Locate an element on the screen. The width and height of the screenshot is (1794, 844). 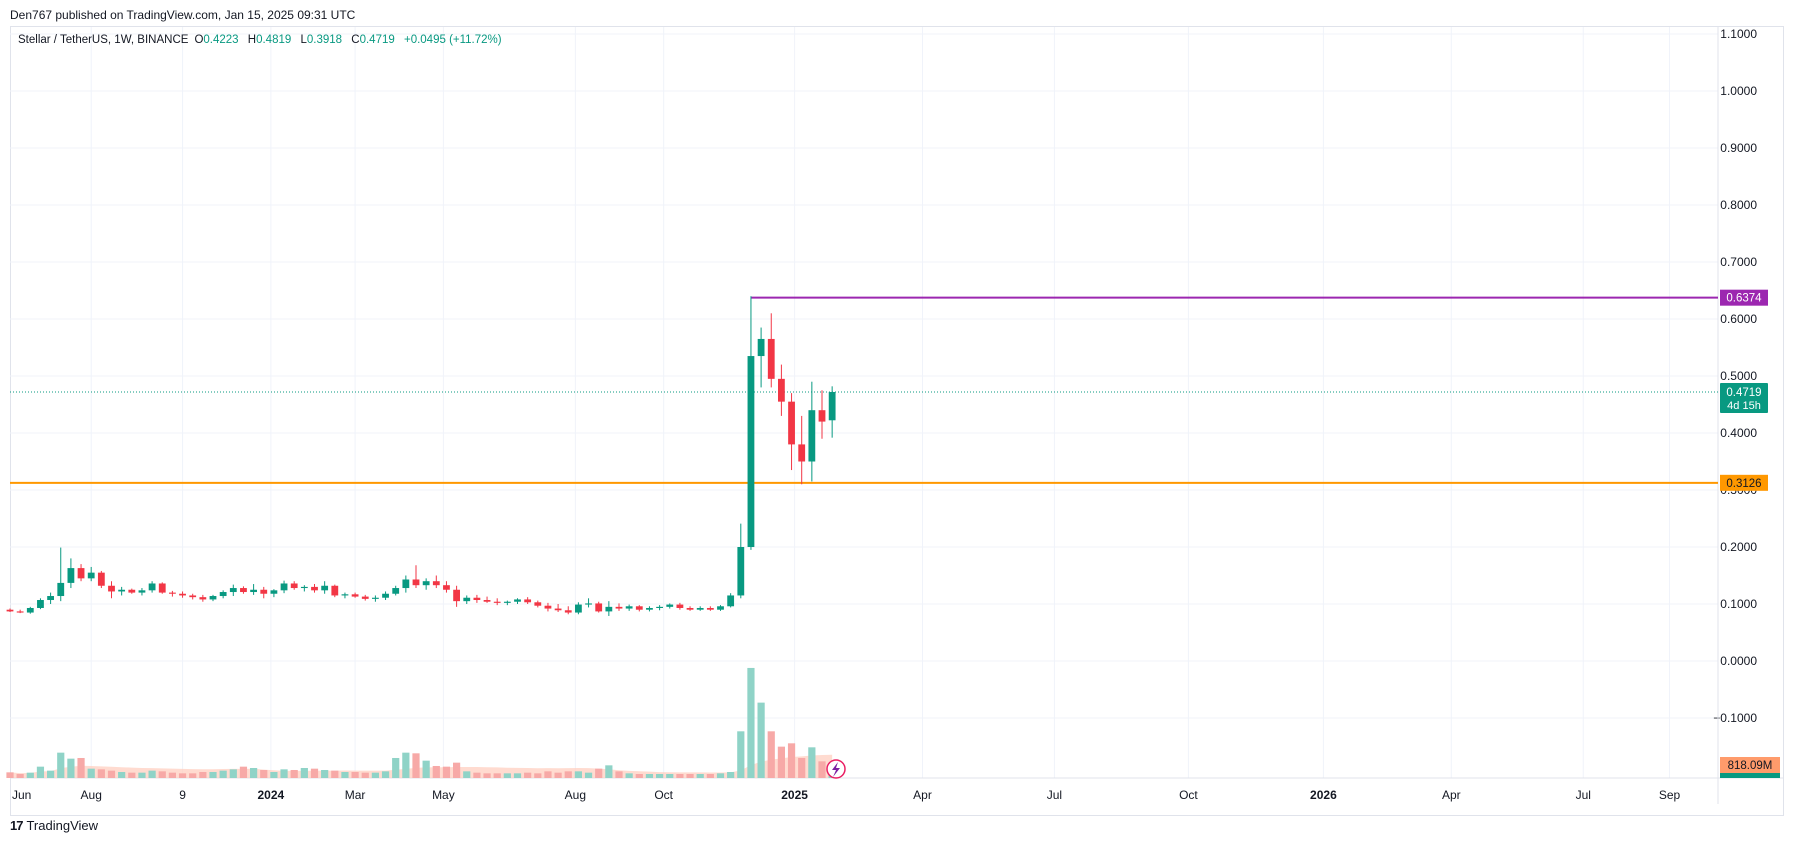
resistance-price-tag is located at coordinates (1744, 297).